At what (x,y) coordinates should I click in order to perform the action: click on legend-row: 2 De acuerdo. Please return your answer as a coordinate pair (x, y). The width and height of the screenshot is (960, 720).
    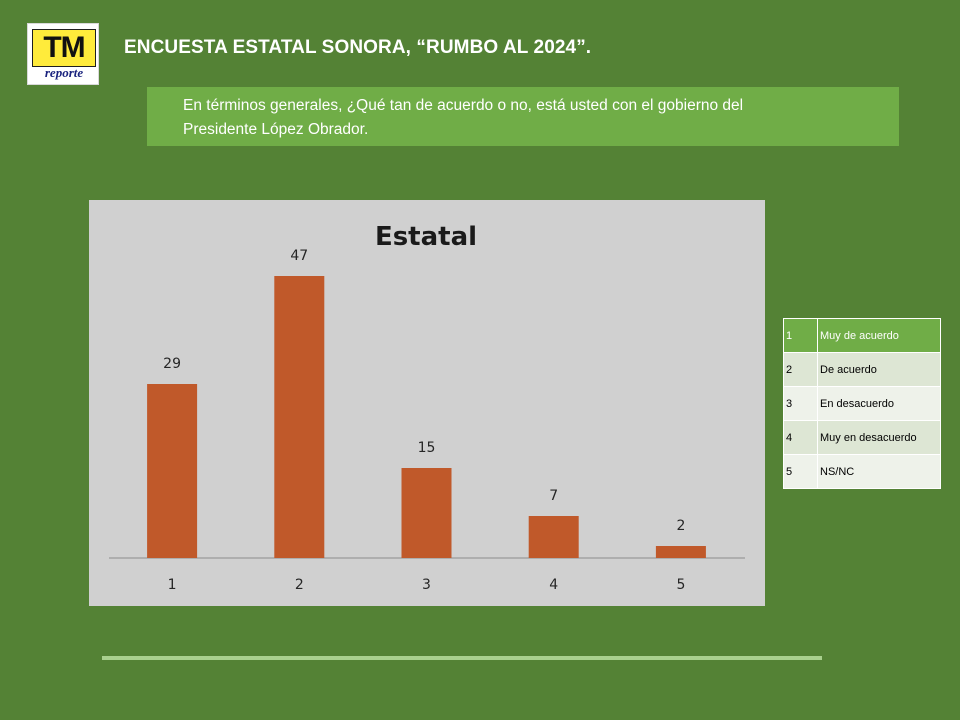
    Looking at the image, I should click on (862, 369).